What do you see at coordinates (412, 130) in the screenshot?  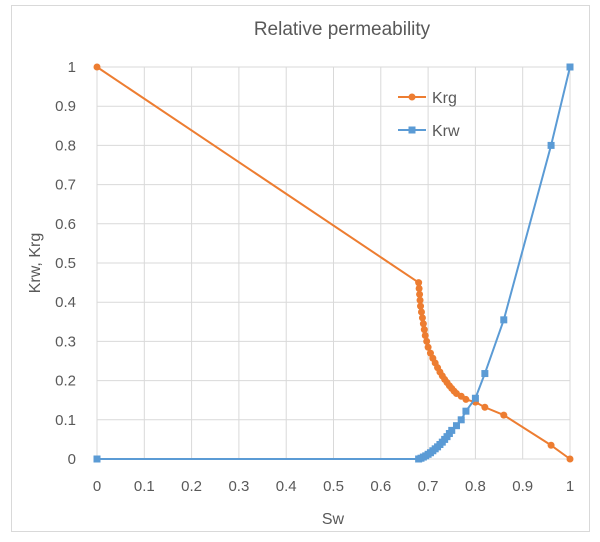 I see `legend-krw-marker` at bounding box center [412, 130].